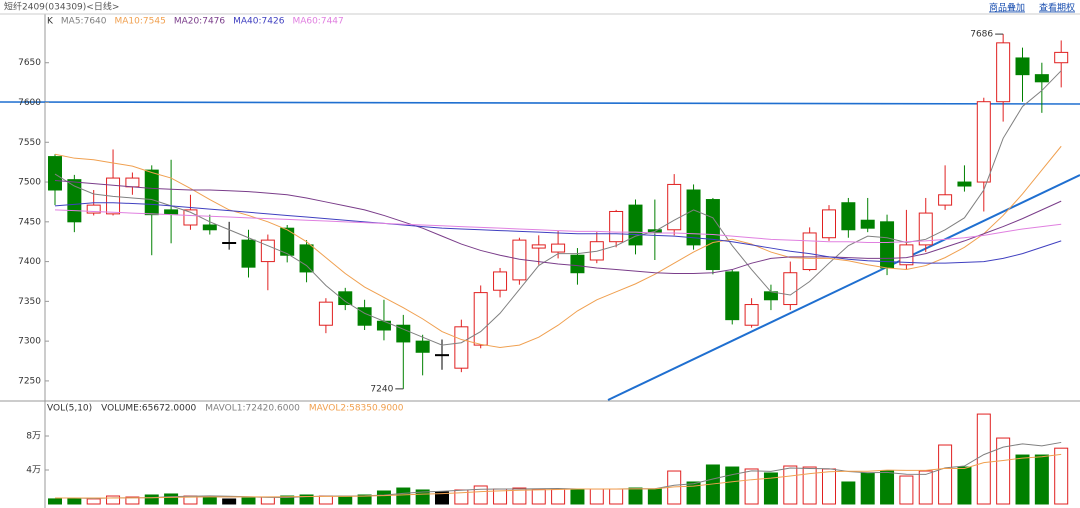  Describe the element at coordinates (69, 409) in the screenshot. I see `legend-entry: VOL(5,10)` at that location.